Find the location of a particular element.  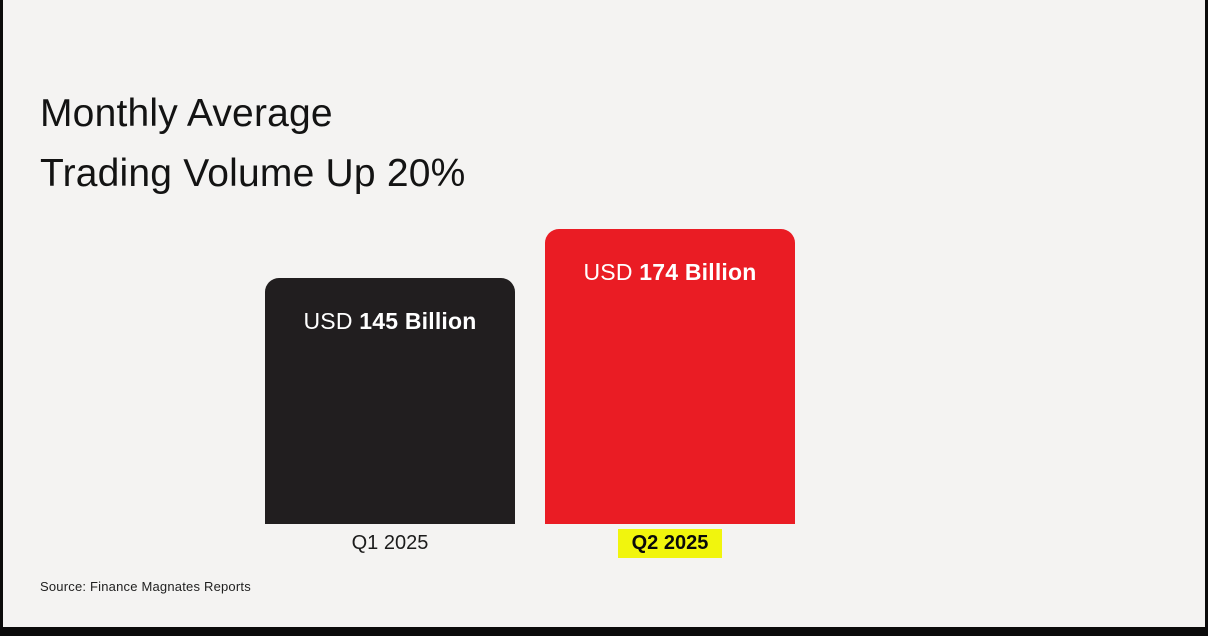

bar-q2-2025: USD 174 Billion is located at coordinates (670, 376).